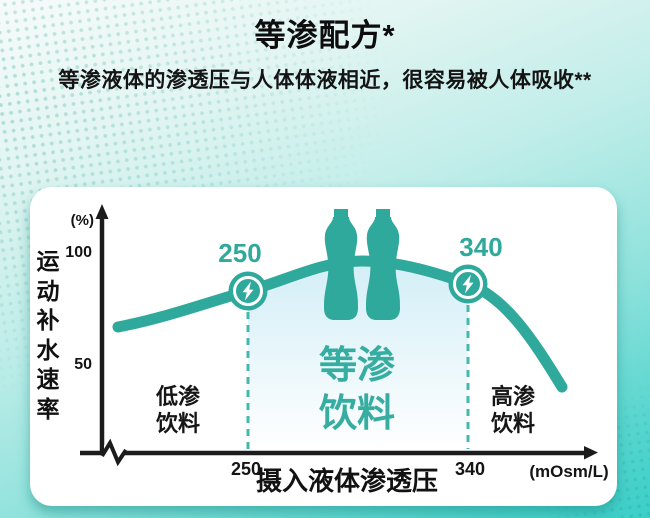 This screenshot has height=518, width=650. Describe the element at coordinates (357, 366) in the screenshot. I see `zone-isotonic-line1: 等渗` at that location.